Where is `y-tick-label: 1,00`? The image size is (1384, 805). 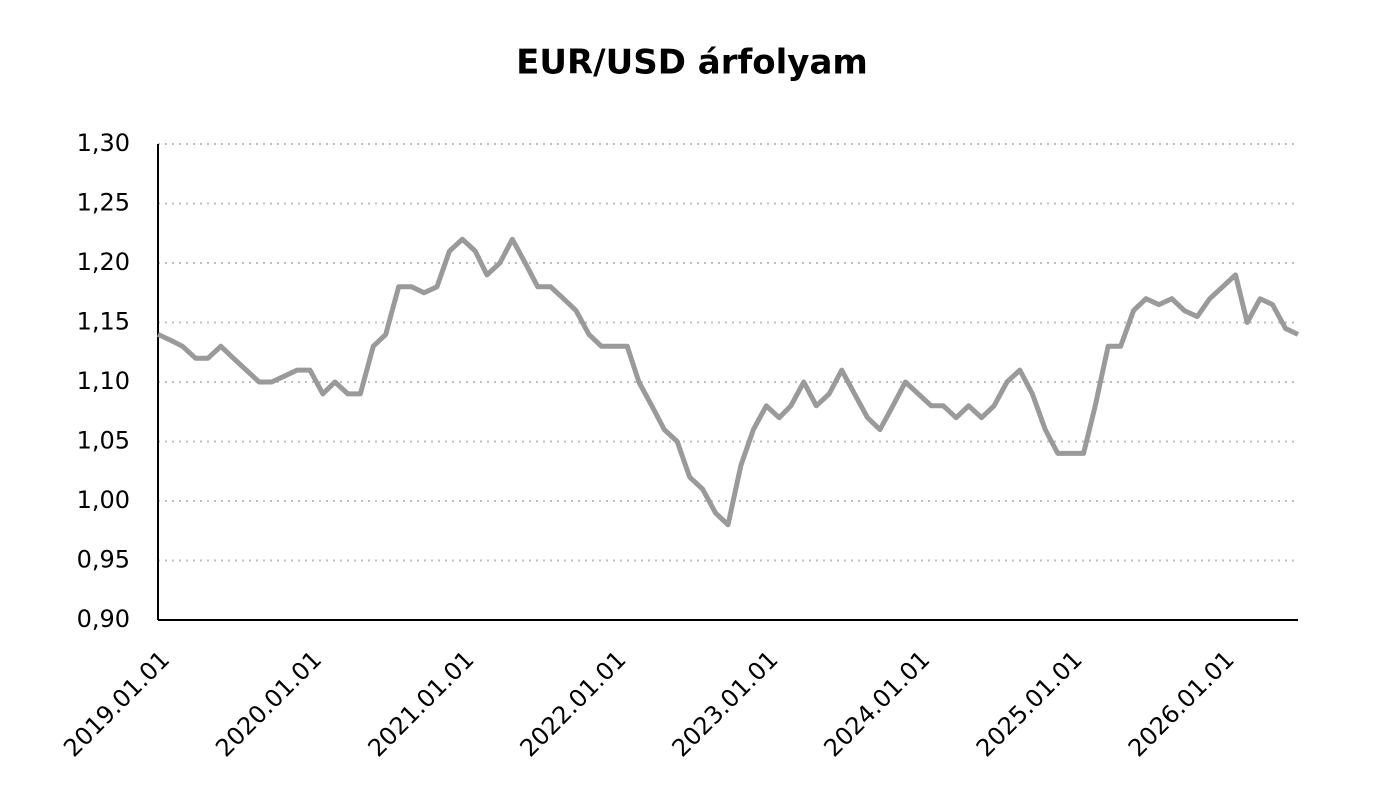
y-tick-label: 1,00 is located at coordinates (103, 500).